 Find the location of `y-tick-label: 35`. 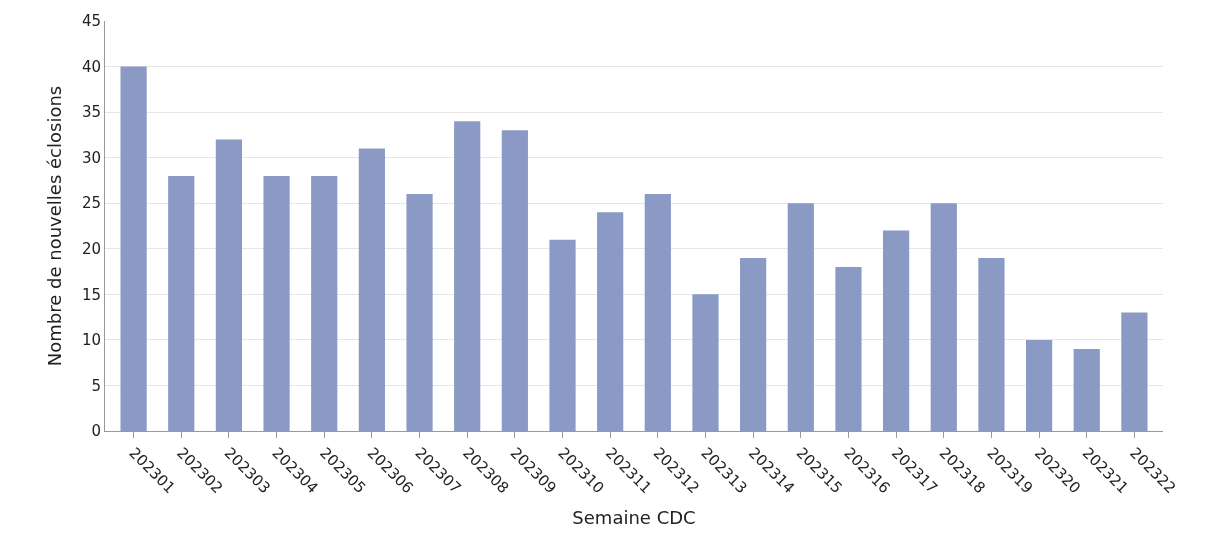

y-tick-label: 35 is located at coordinates (91, 112).